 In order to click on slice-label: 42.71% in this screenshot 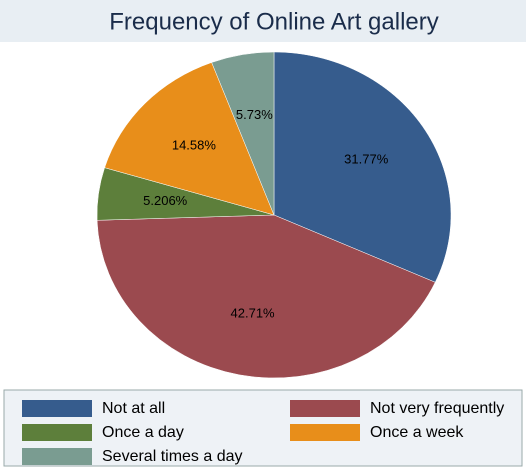, I will do `click(253, 313)`.